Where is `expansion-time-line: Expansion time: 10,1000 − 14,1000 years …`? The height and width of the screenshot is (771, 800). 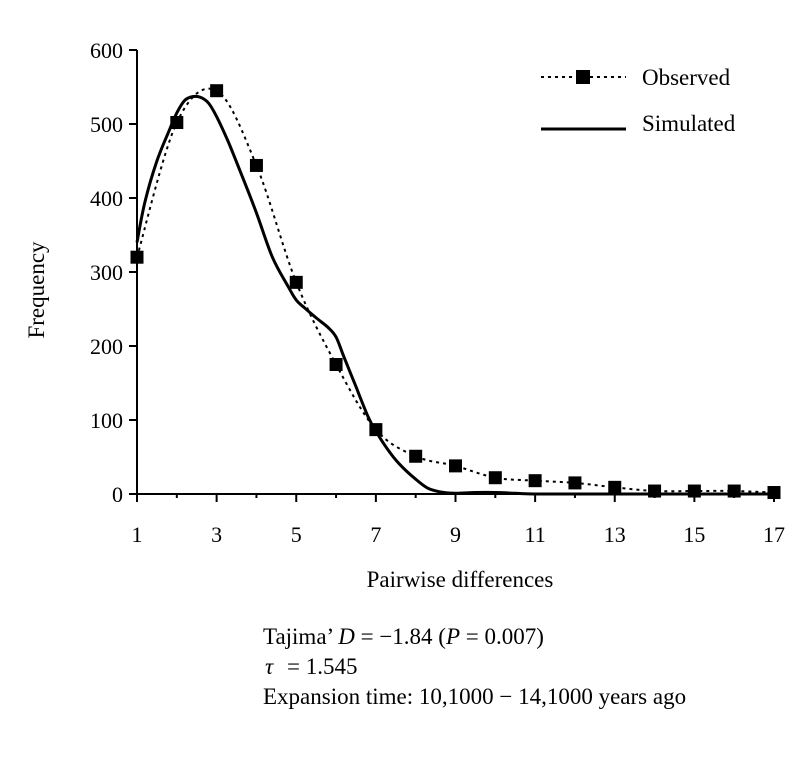 expansion-time-line: Expansion time: 10,1000 − 14,1000 years … is located at coordinates (475, 696).